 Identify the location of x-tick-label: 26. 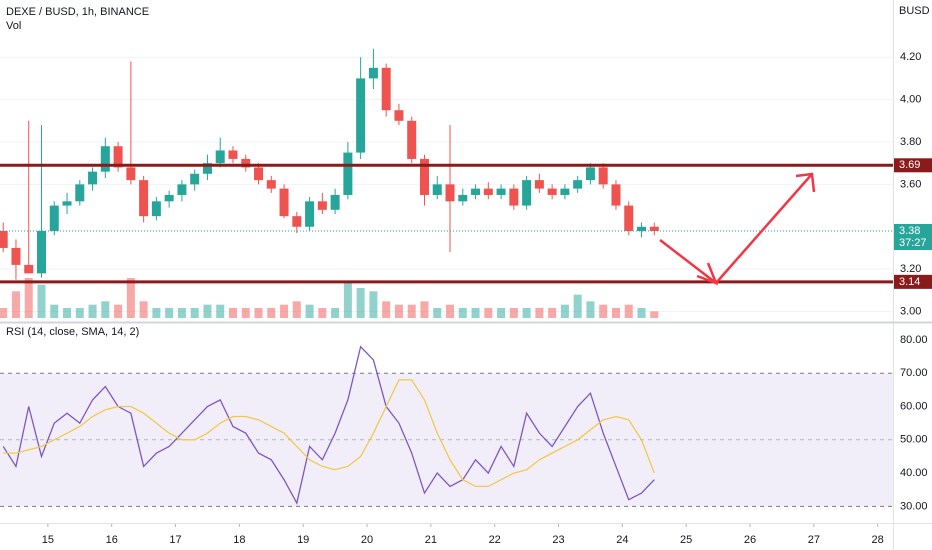
(750, 540).